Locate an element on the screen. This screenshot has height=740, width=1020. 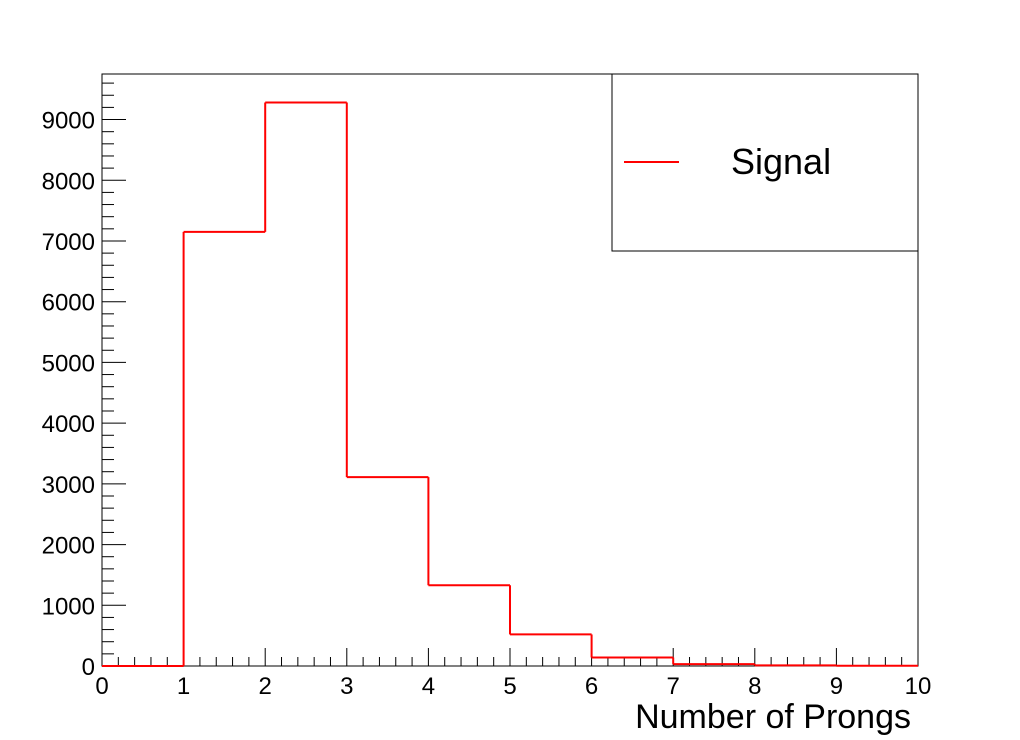
y-tick-label: 6000 is located at coordinates (68, 303).